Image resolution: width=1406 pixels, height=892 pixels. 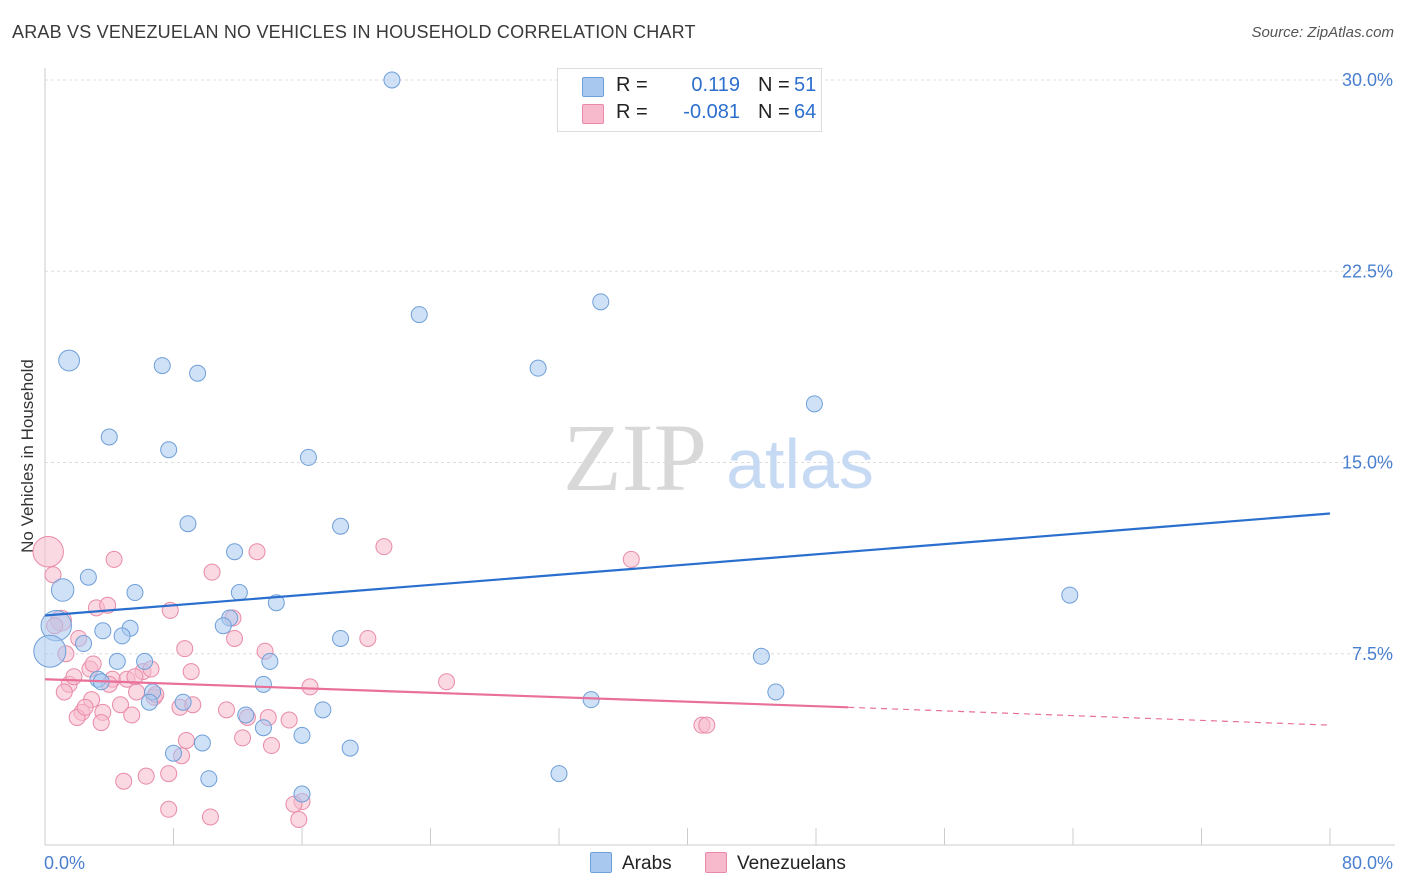 What do you see at coordinates (635, 457) in the screenshot?
I see `watermark-zip: ZIP` at bounding box center [635, 457].